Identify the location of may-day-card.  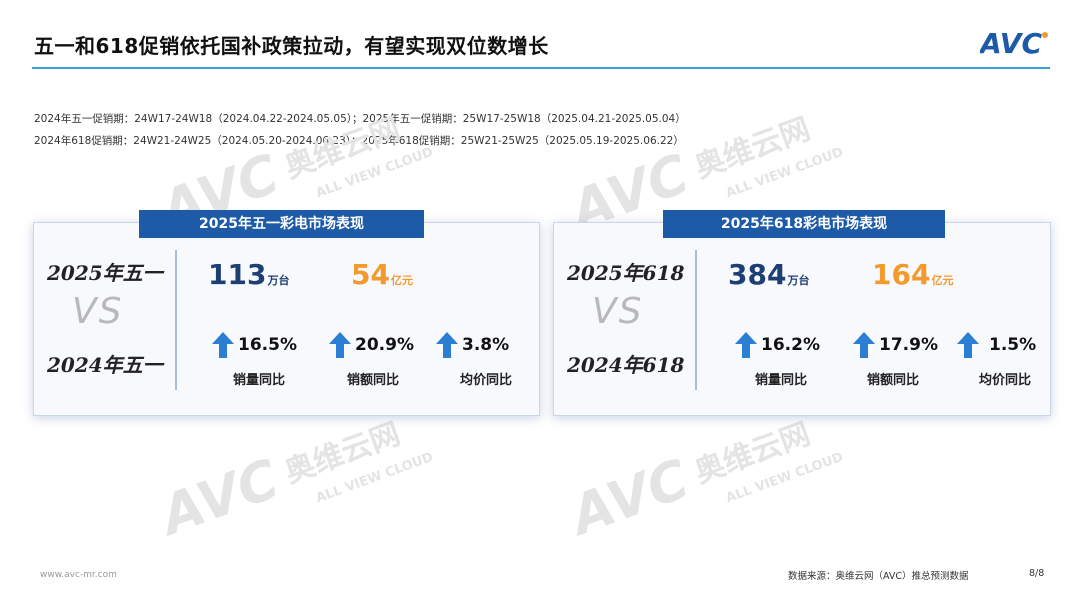
(286, 319).